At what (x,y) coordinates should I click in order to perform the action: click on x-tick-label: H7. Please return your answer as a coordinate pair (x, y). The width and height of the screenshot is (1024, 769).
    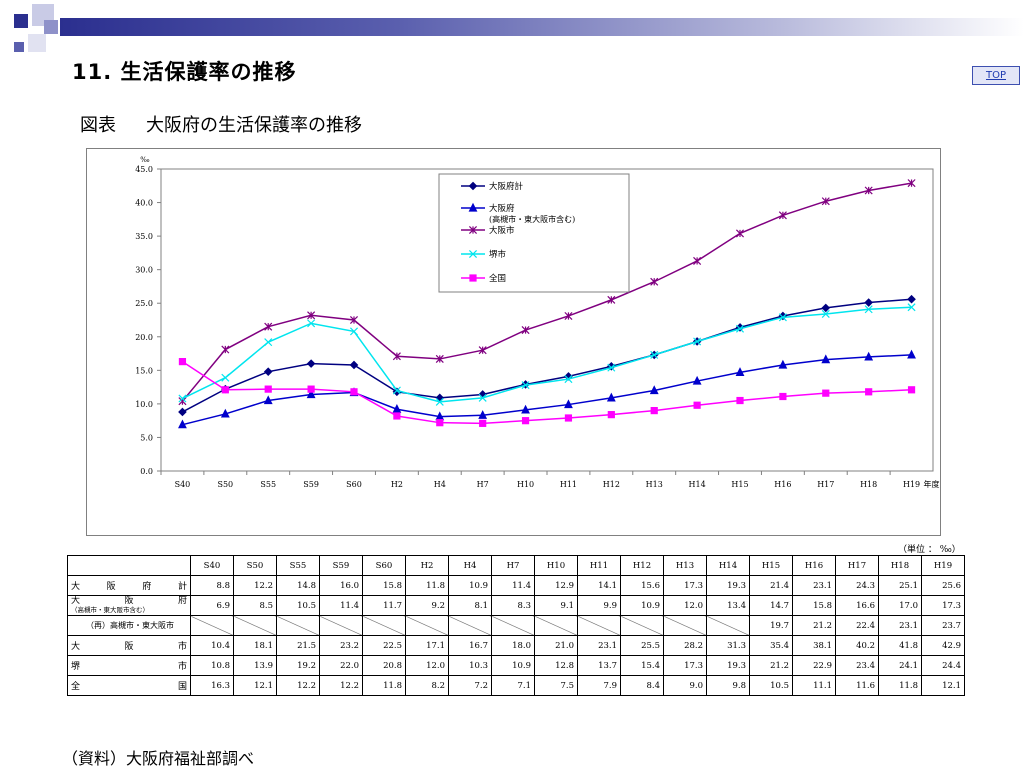
    Looking at the image, I should click on (483, 484).